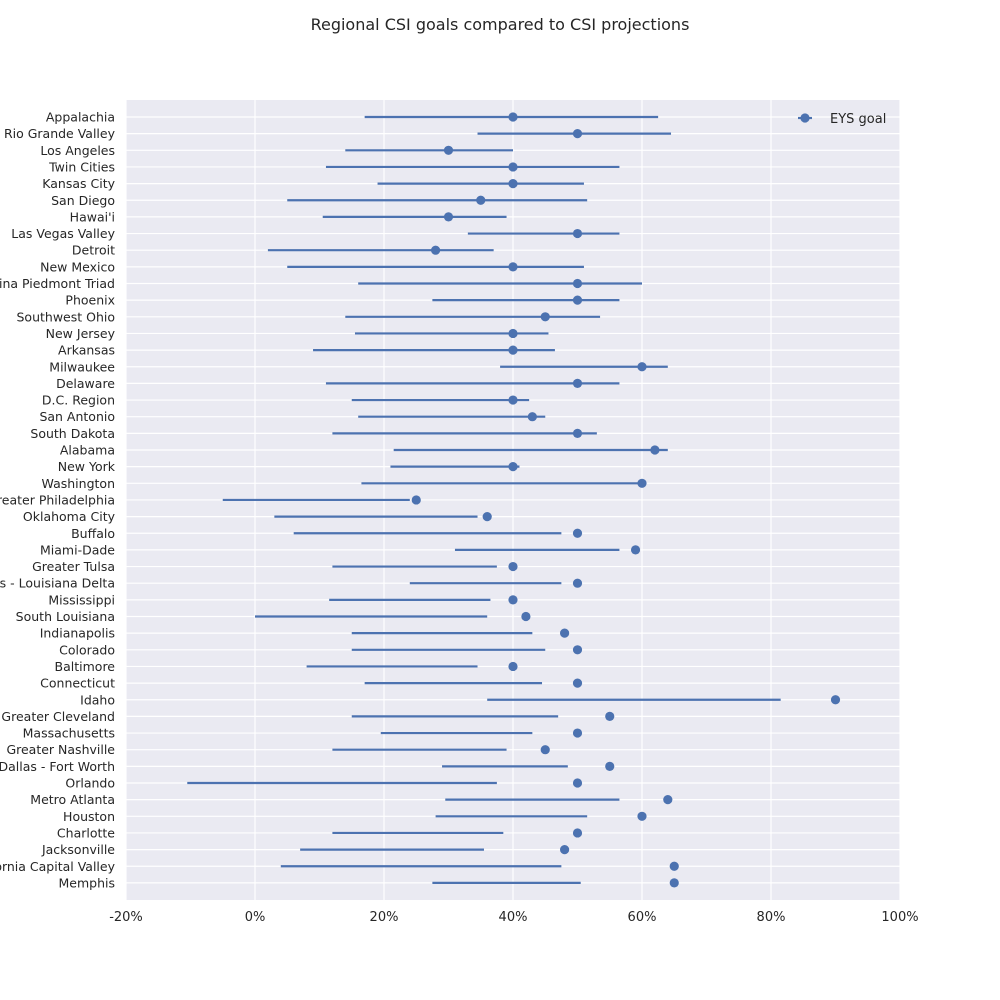 This screenshot has height=1000, width=1000. What do you see at coordinates (89, 816) in the screenshot?
I see `category-label: Houston` at bounding box center [89, 816].